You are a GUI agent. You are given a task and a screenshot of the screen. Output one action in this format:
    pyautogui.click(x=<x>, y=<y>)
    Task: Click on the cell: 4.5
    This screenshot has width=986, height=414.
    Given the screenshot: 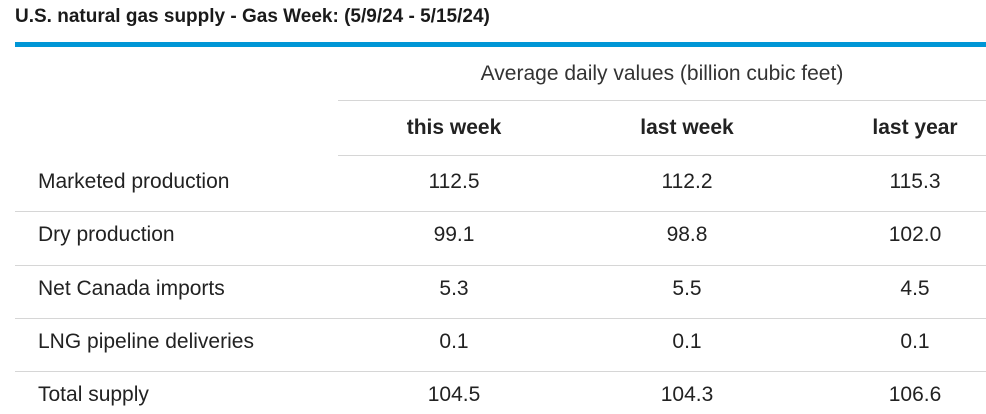 What is the action you would take?
    pyautogui.click(x=915, y=288)
    